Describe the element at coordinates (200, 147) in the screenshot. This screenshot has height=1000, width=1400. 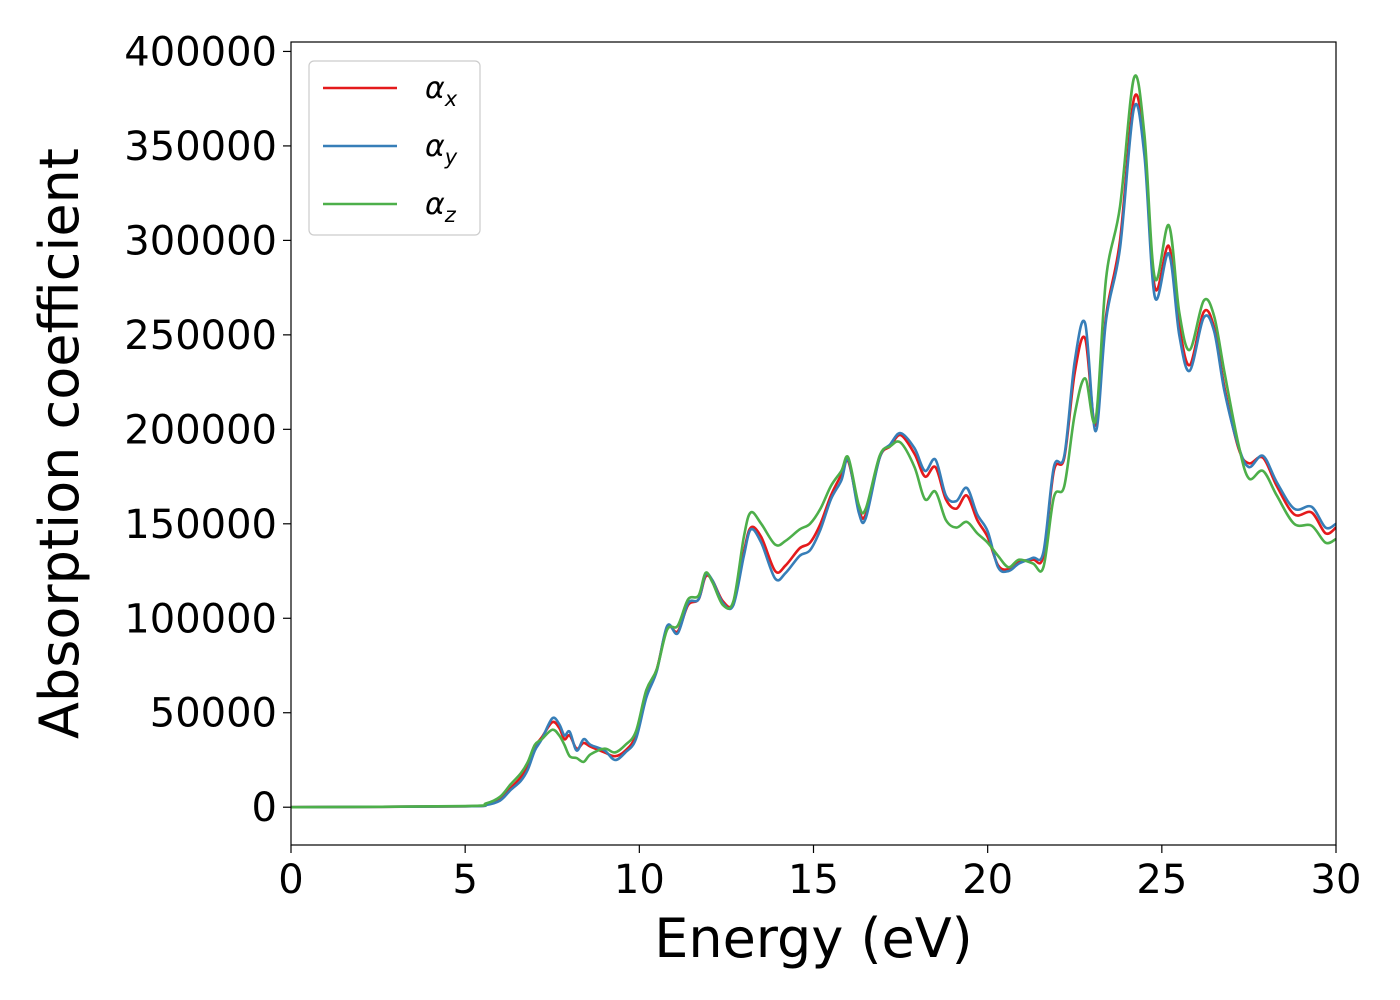
I see `y-tick-label: 350000` at that location.